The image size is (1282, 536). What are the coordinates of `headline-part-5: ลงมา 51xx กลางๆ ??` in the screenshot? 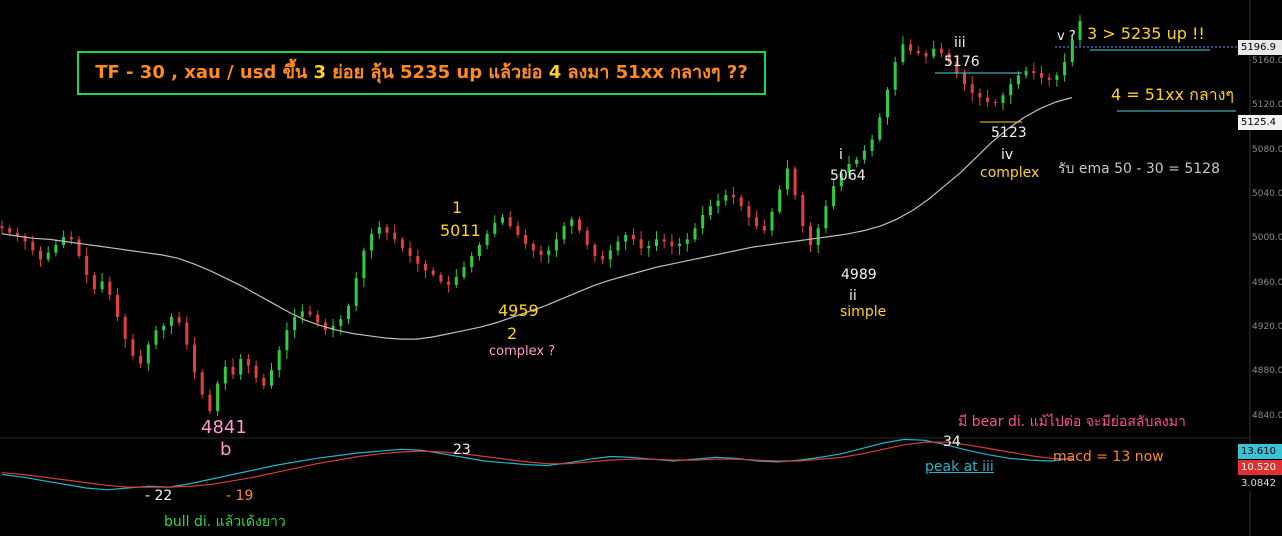 It's located at (654, 72).